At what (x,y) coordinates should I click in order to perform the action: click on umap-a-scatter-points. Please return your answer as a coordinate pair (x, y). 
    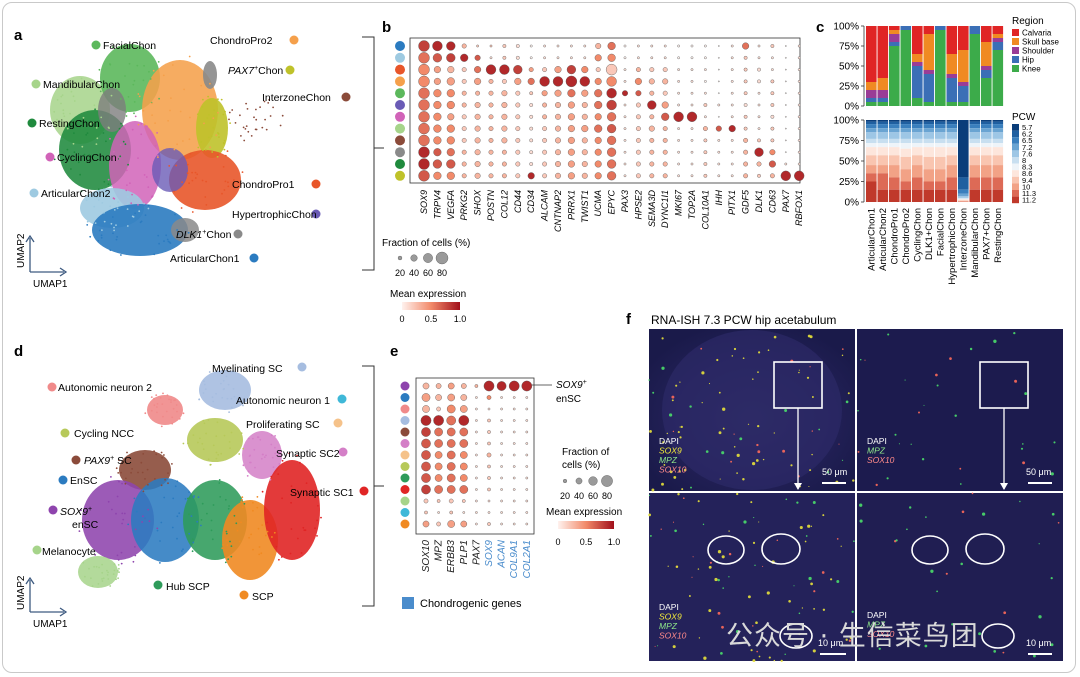
    Looking at the image, I should click on (168, 150).